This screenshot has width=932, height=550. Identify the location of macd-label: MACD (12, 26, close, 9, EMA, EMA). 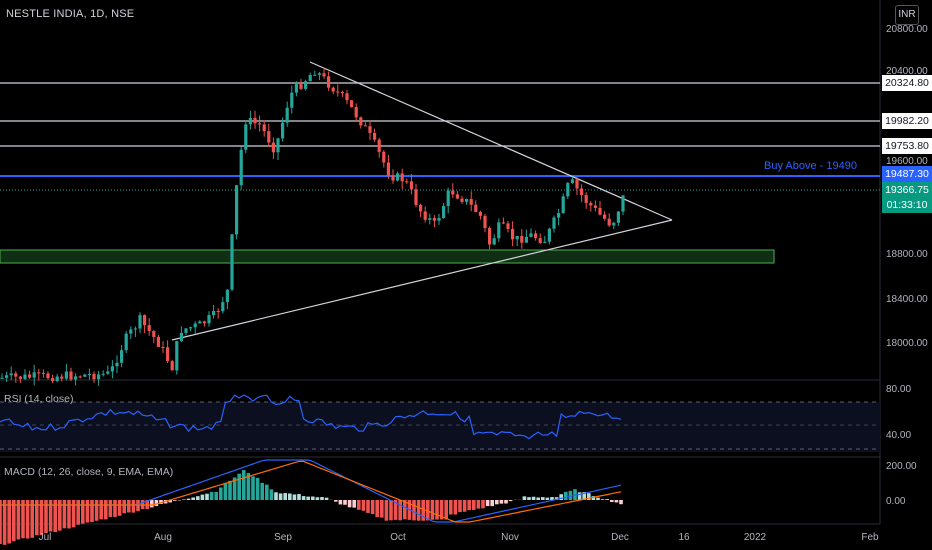
(89, 472).